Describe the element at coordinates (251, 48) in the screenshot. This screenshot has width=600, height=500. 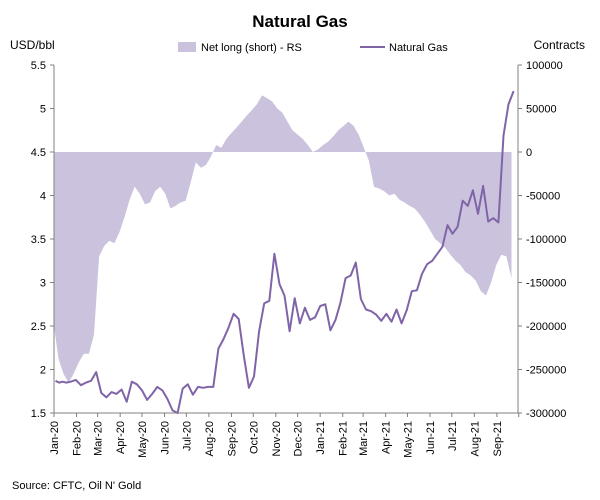
I see `legend-label-net-long: Net long (short) - RS` at that location.